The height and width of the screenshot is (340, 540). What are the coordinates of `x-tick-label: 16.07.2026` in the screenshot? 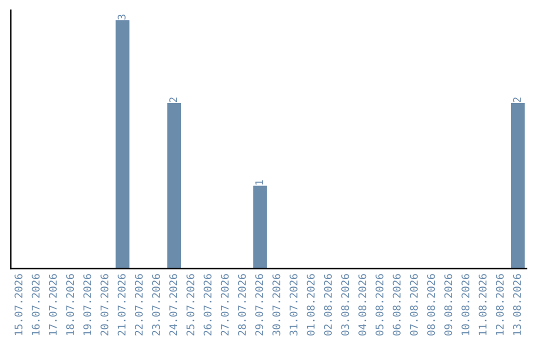 It's located at (36, 304).